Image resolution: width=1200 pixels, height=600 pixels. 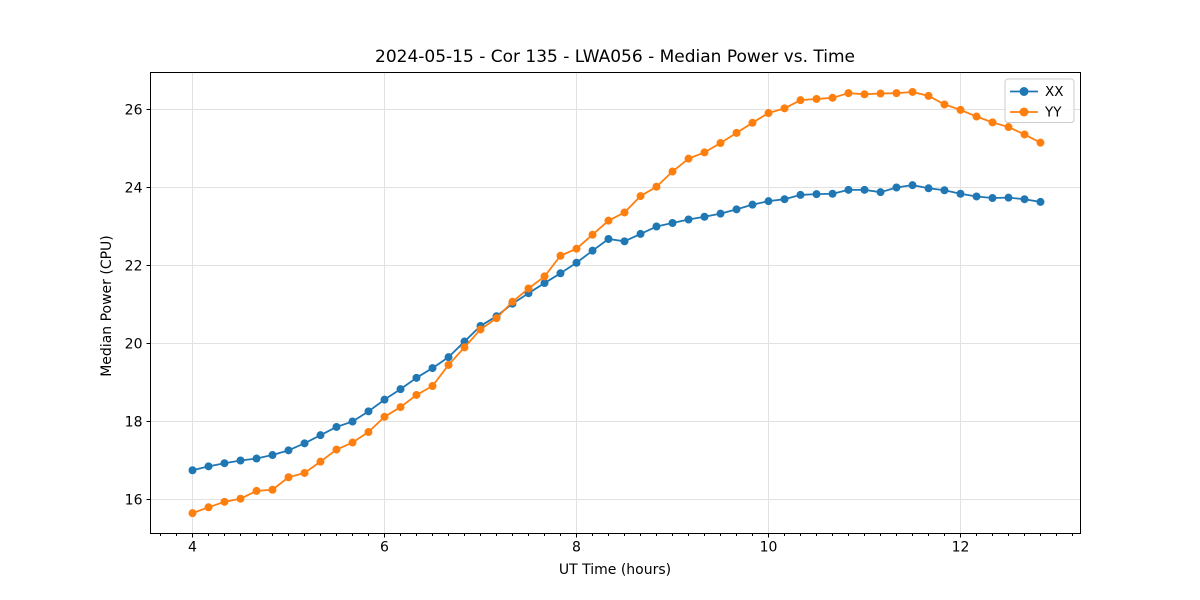 I want to click on y-tick-label: 26, so click(x=134, y=111).